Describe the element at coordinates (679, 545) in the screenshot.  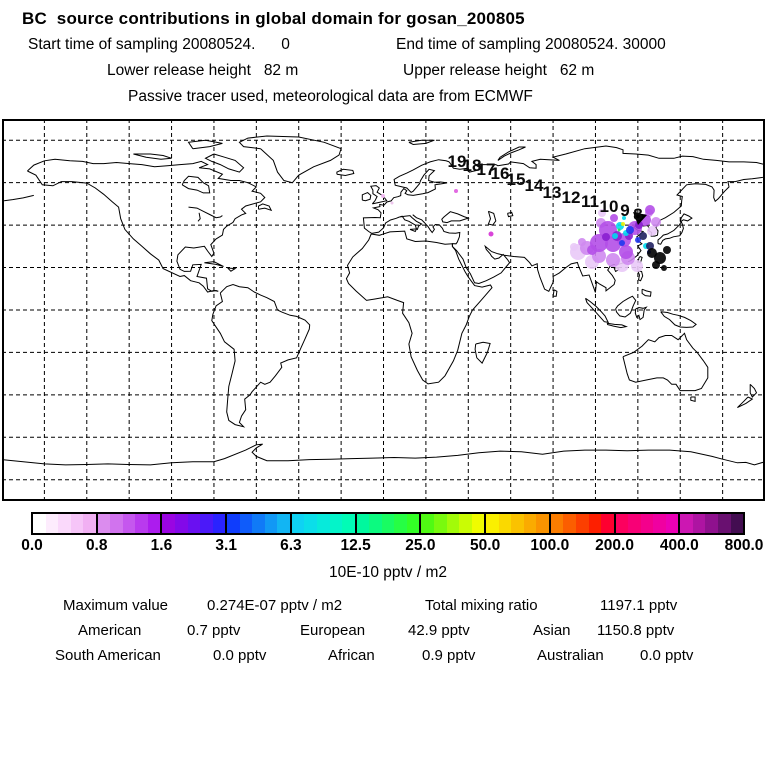
I see `colorbar-tick: 400.0` at that location.